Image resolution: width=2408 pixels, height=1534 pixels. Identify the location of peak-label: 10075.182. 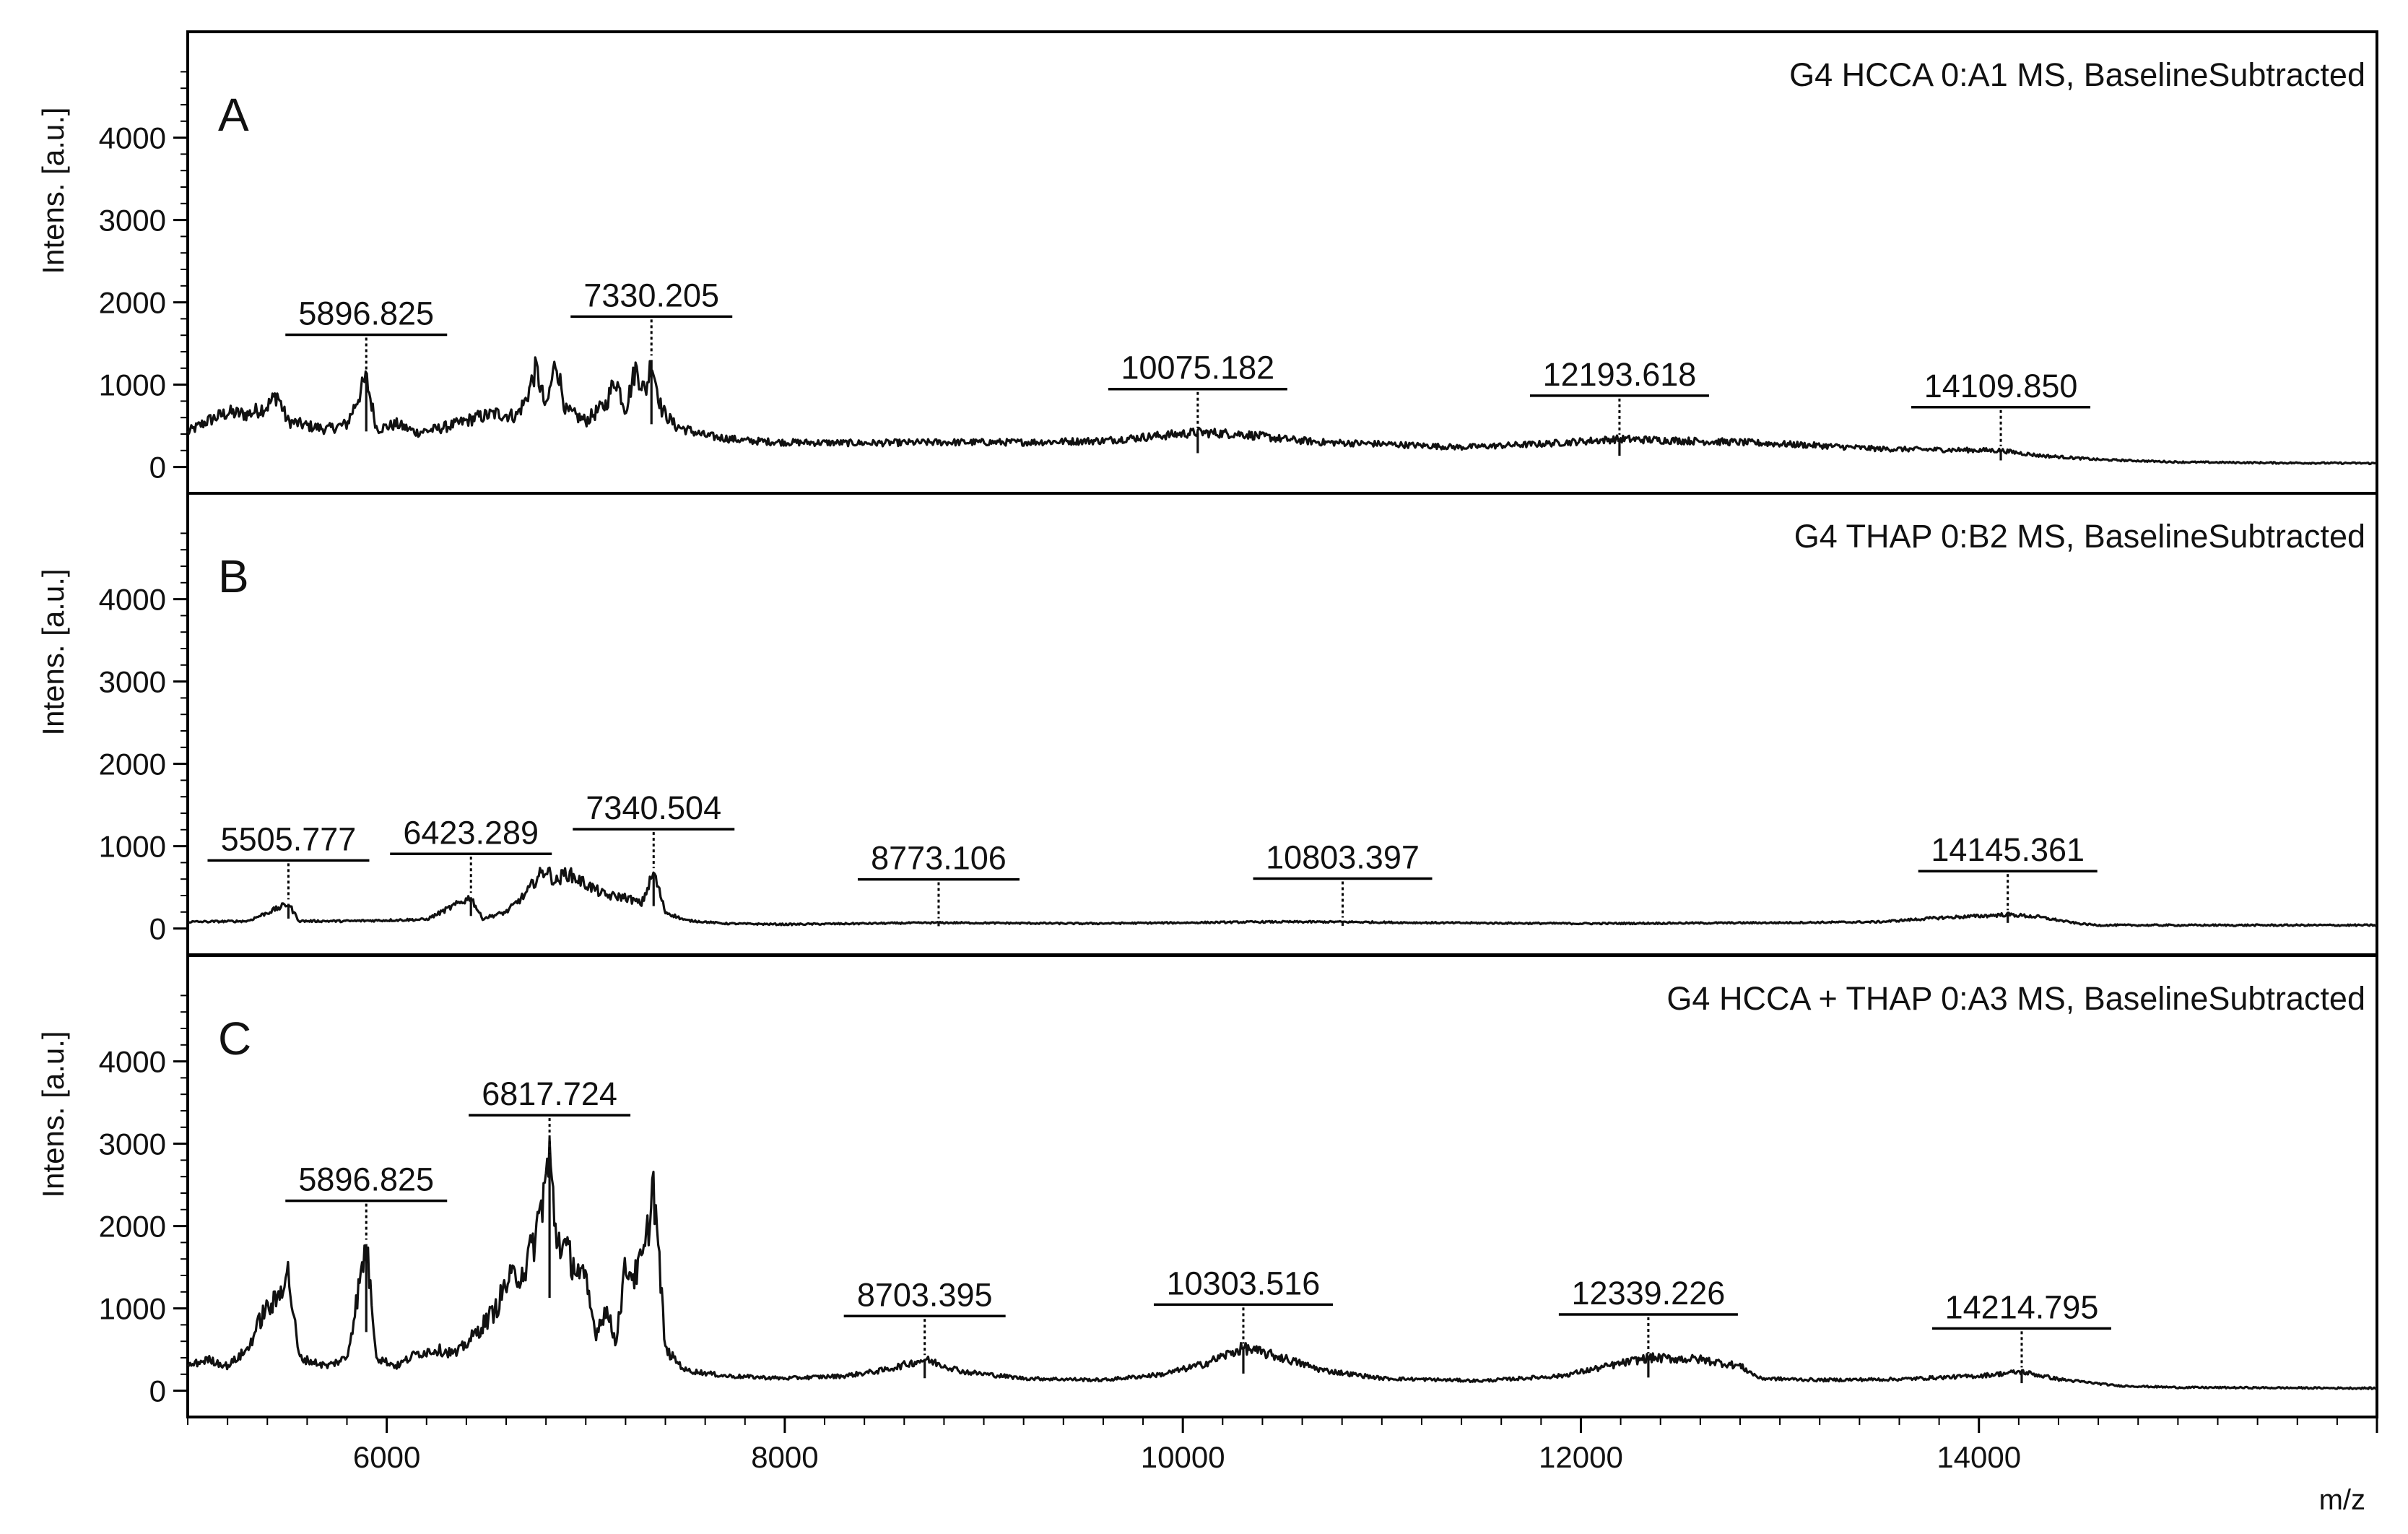
(1197, 368).